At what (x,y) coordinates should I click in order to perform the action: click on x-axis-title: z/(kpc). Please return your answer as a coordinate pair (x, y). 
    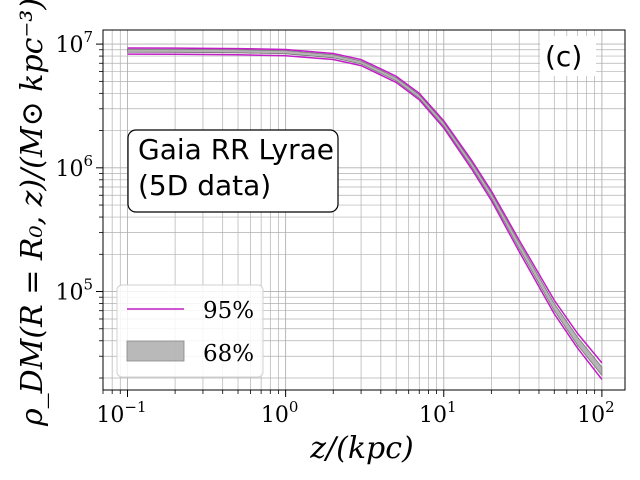
    Looking at the image, I should click on (361, 448).